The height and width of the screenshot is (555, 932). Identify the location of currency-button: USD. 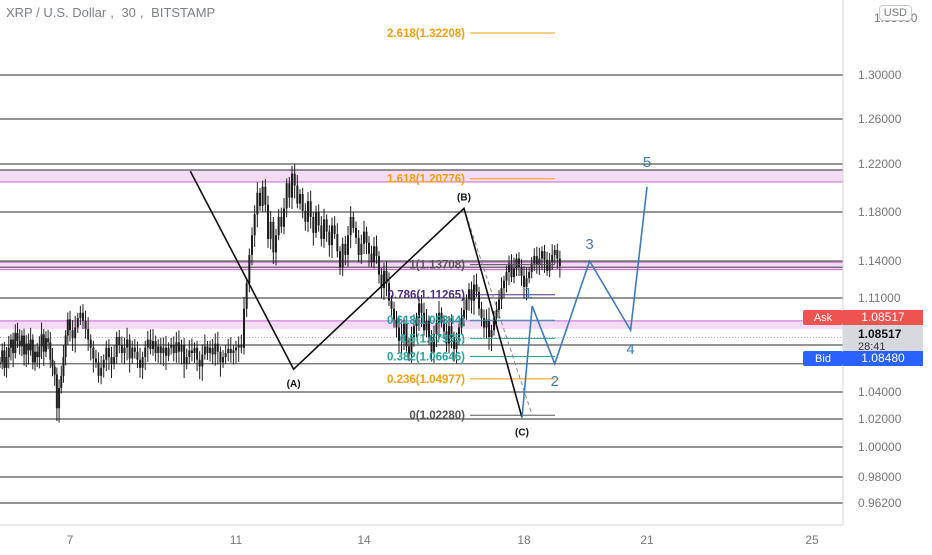
(895, 13).